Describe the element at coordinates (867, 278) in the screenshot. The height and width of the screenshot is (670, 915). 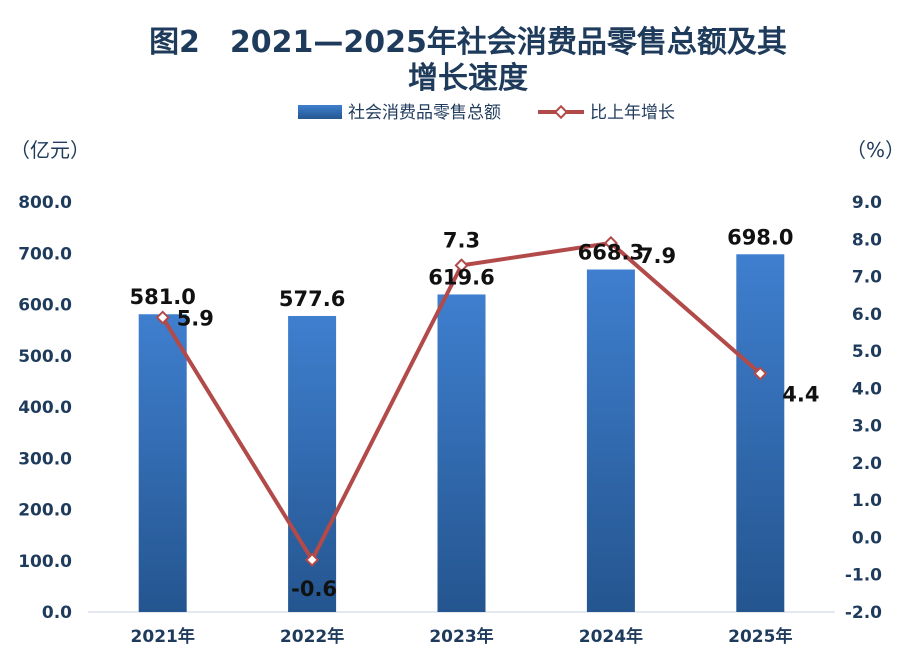
I see `right-tick-label: 7.0` at that location.